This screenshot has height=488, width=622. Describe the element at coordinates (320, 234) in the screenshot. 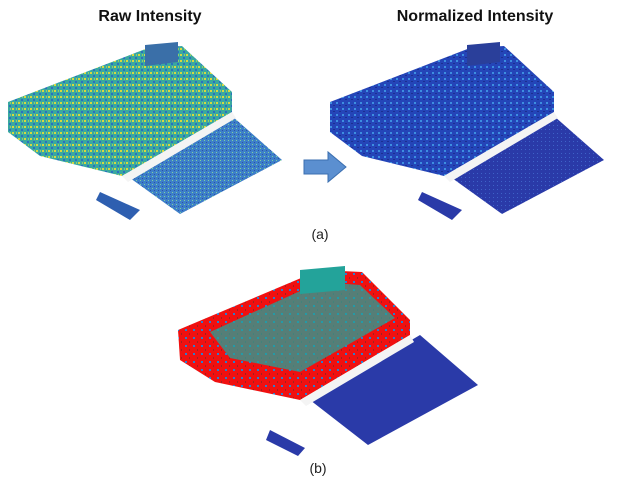

I see `caption-a: (a)` at that location.